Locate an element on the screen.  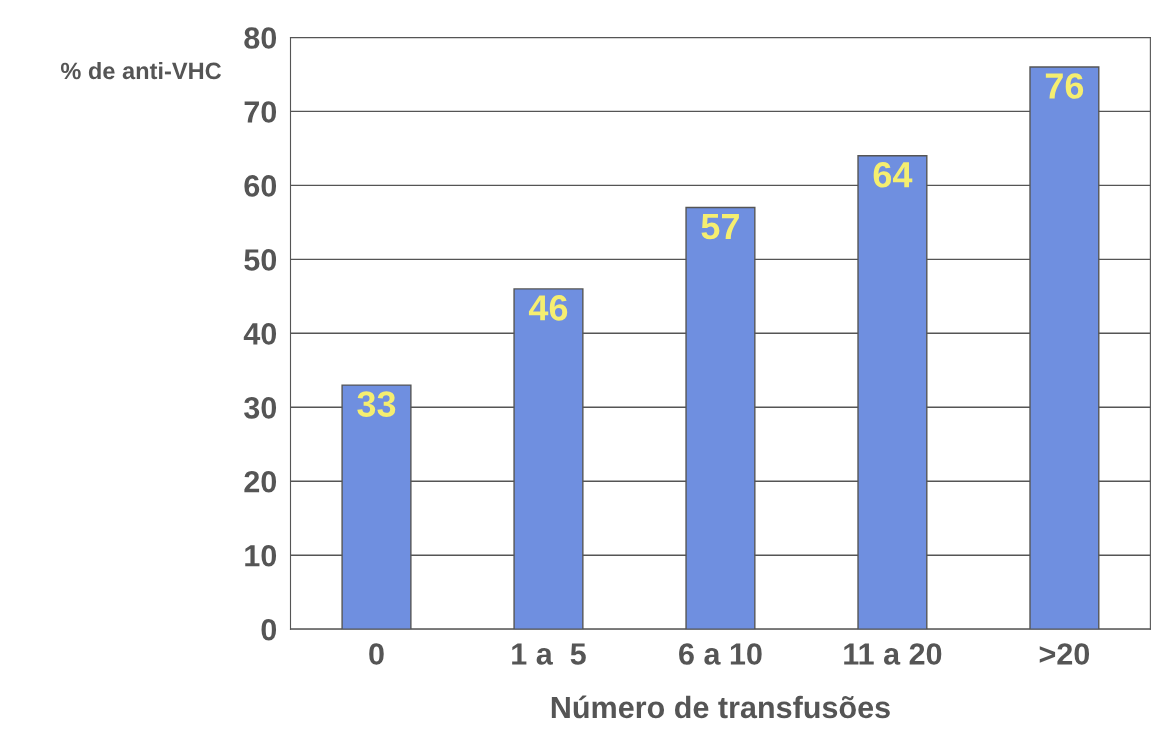
y-axis-title: % de anti-VHC is located at coordinates (141, 70).